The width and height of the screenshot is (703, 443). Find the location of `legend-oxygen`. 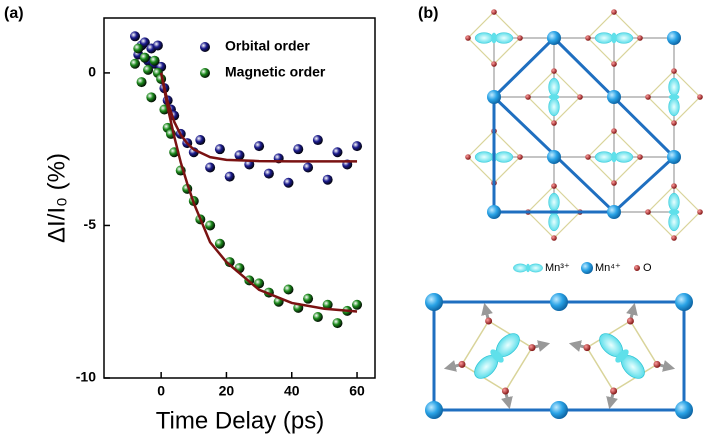

legend-oxygen is located at coordinates (637, 268).